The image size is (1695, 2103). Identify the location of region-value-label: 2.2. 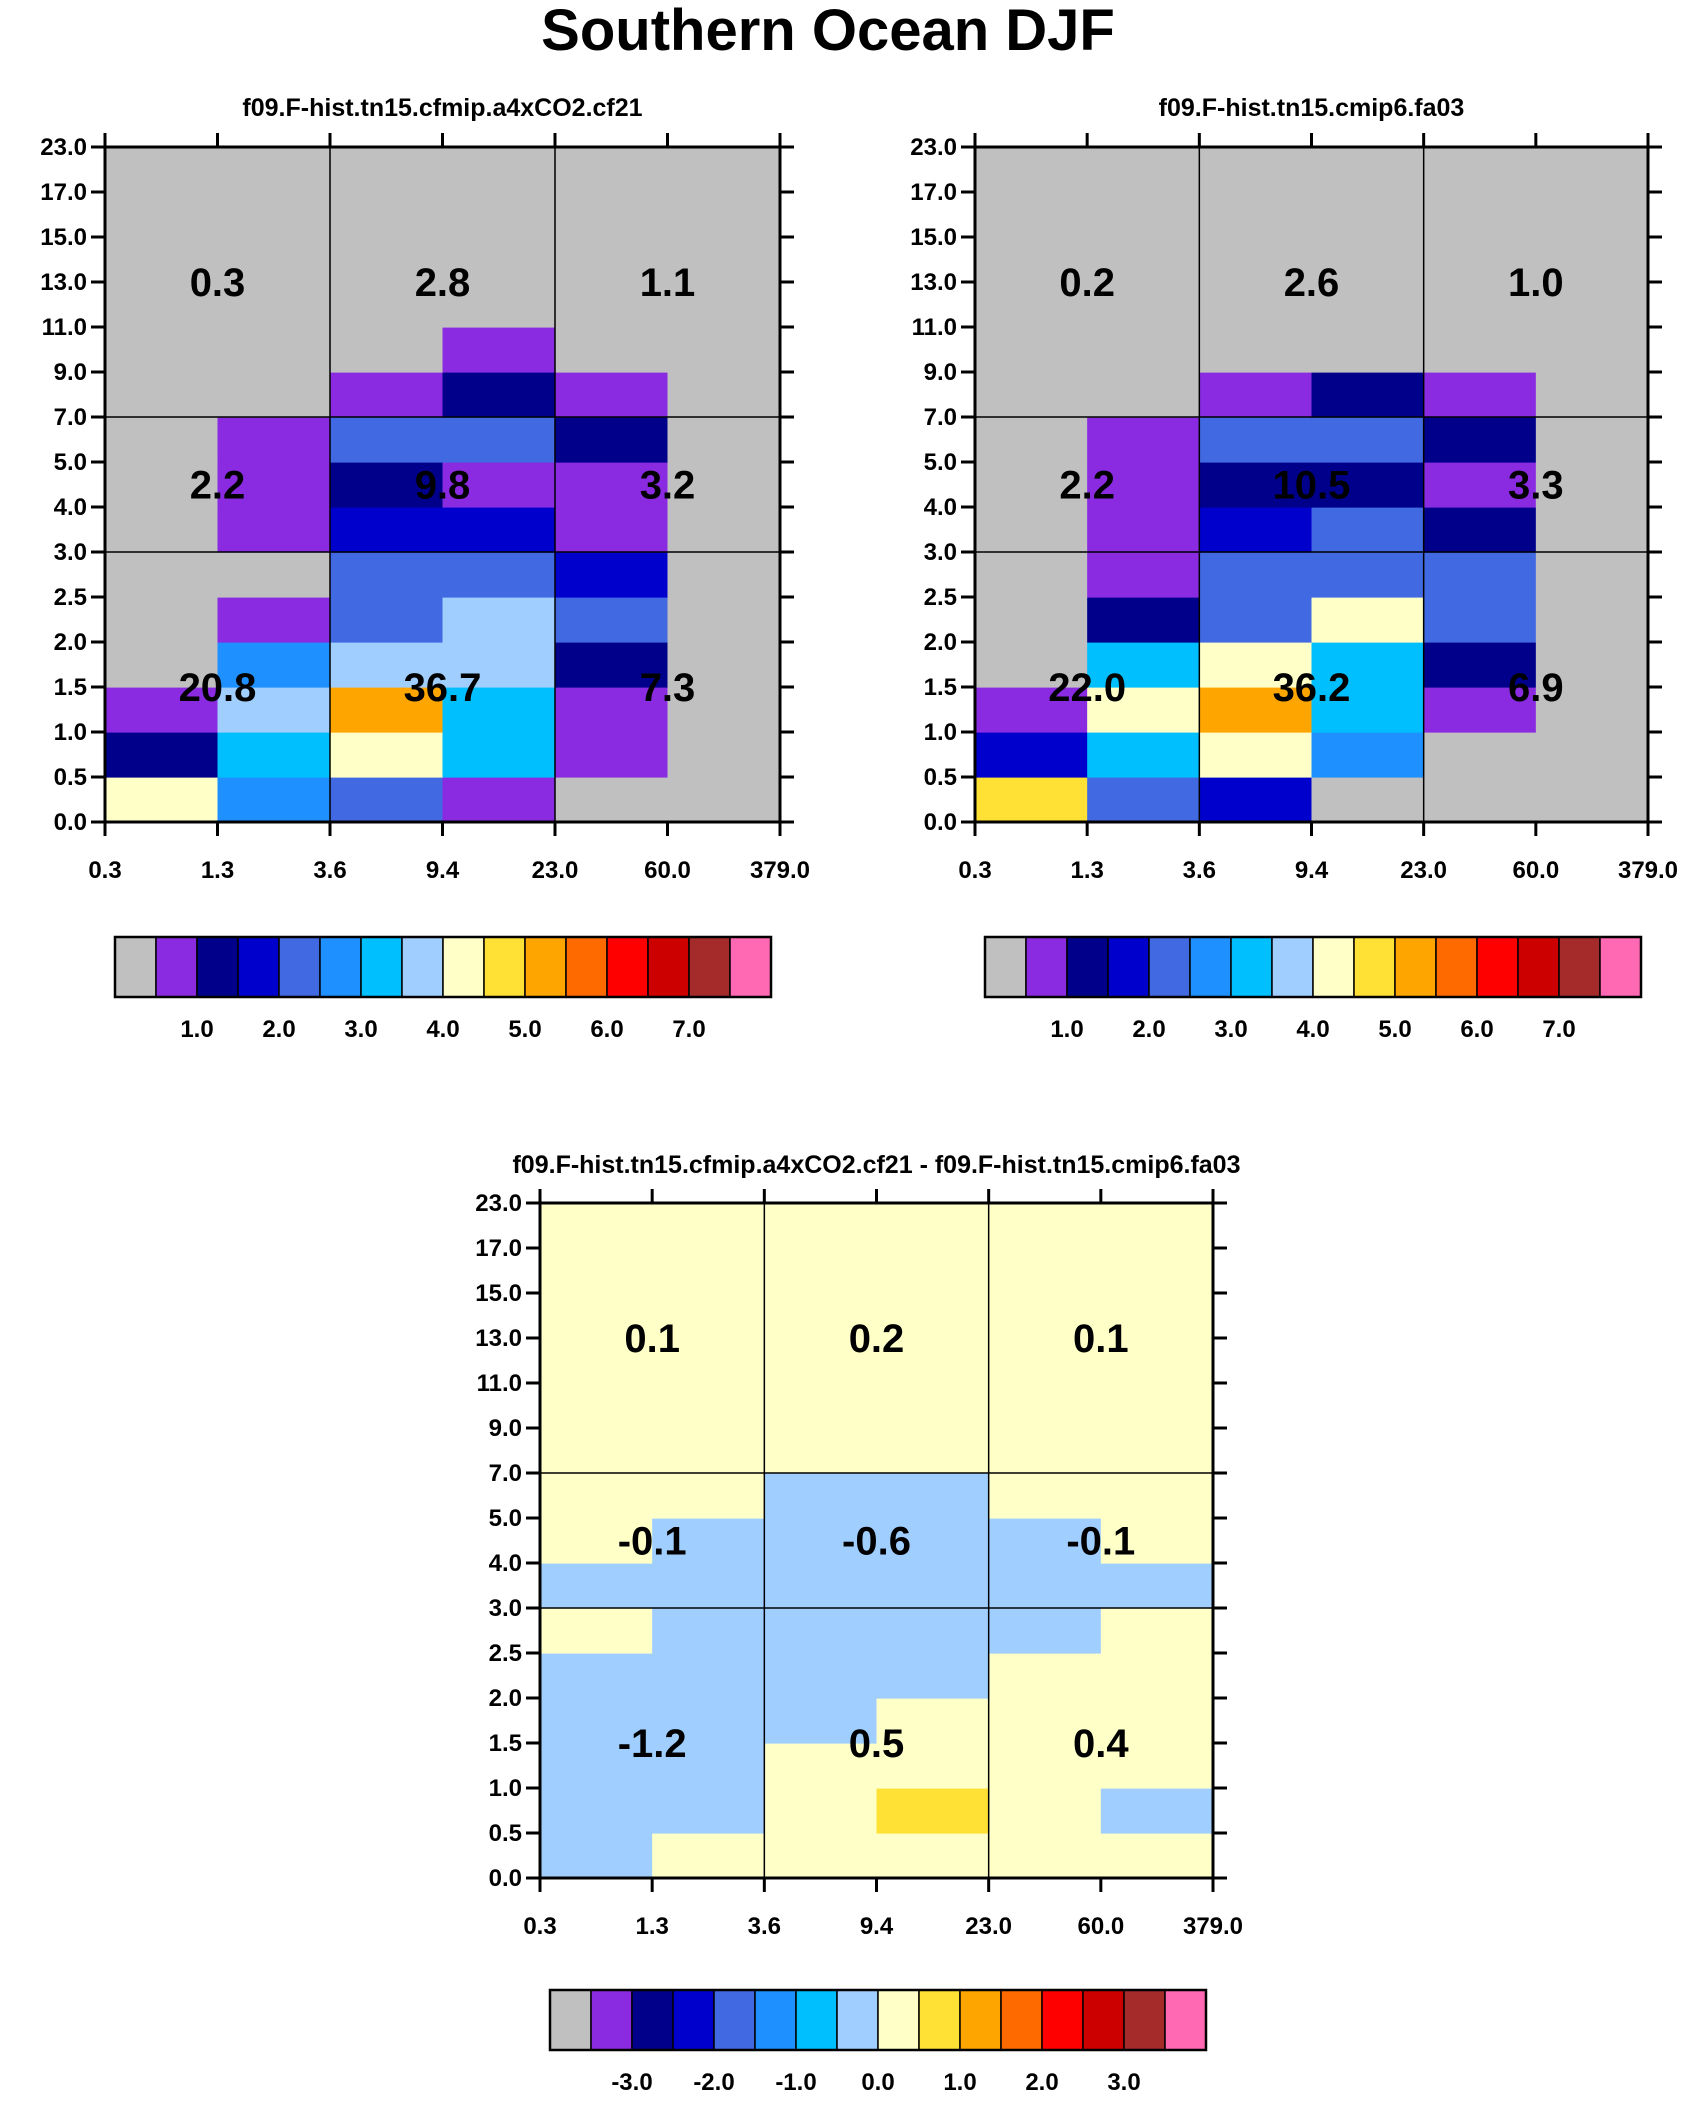
(218, 486).